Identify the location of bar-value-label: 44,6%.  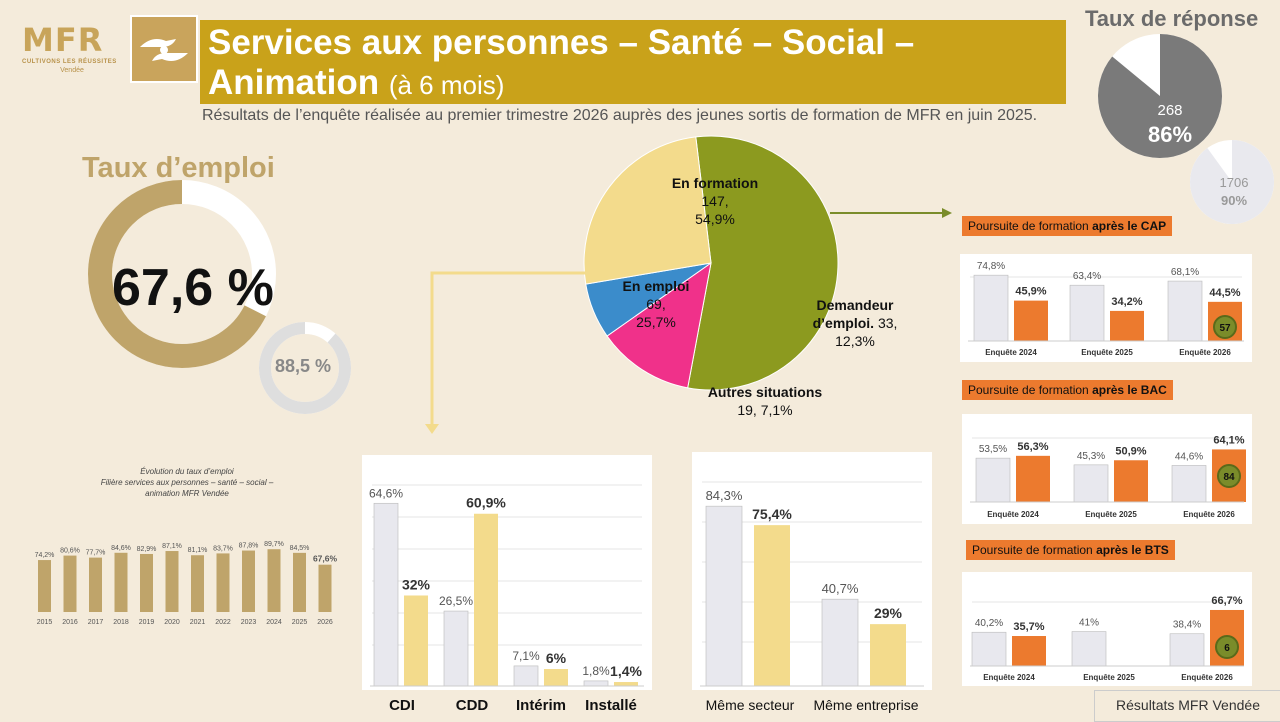
(1189, 456).